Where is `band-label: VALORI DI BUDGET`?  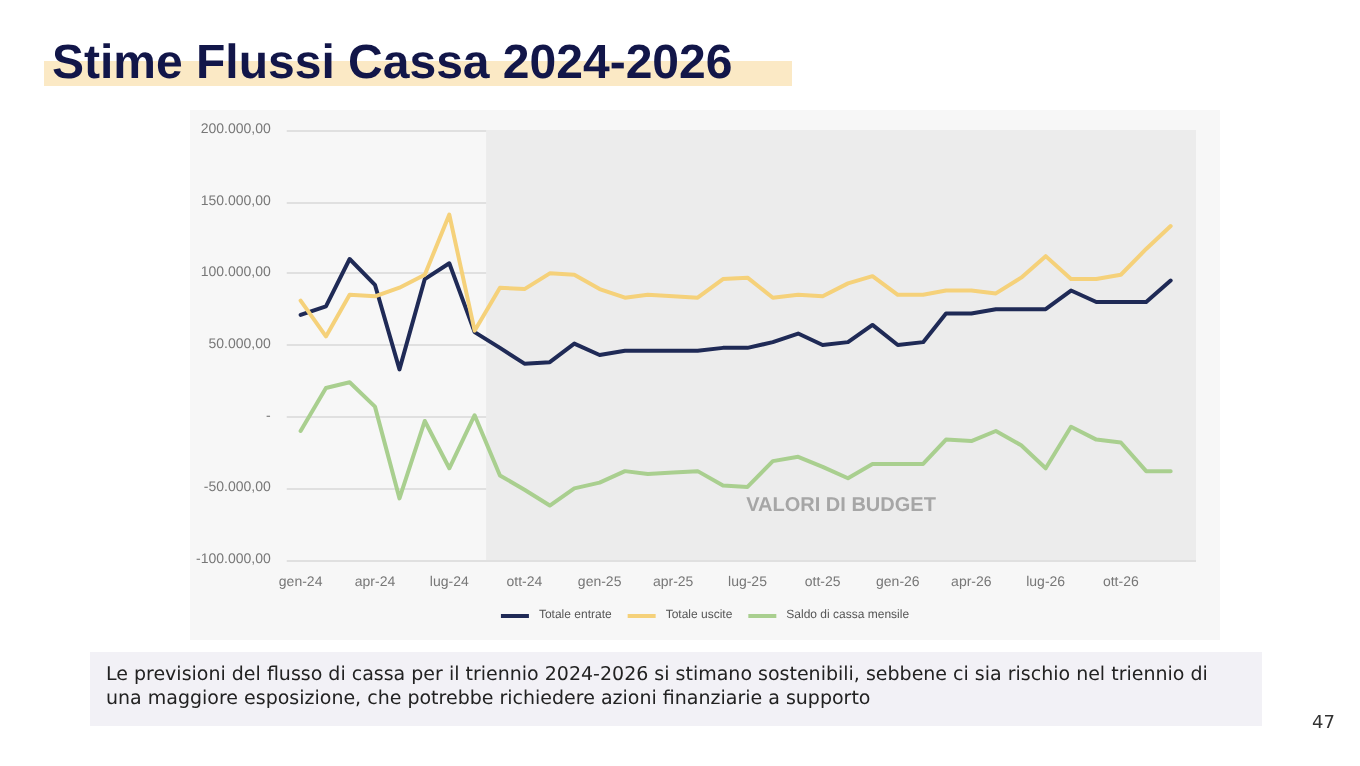 band-label: VALORI DI BUDGET is located at coordinates (841, 506).